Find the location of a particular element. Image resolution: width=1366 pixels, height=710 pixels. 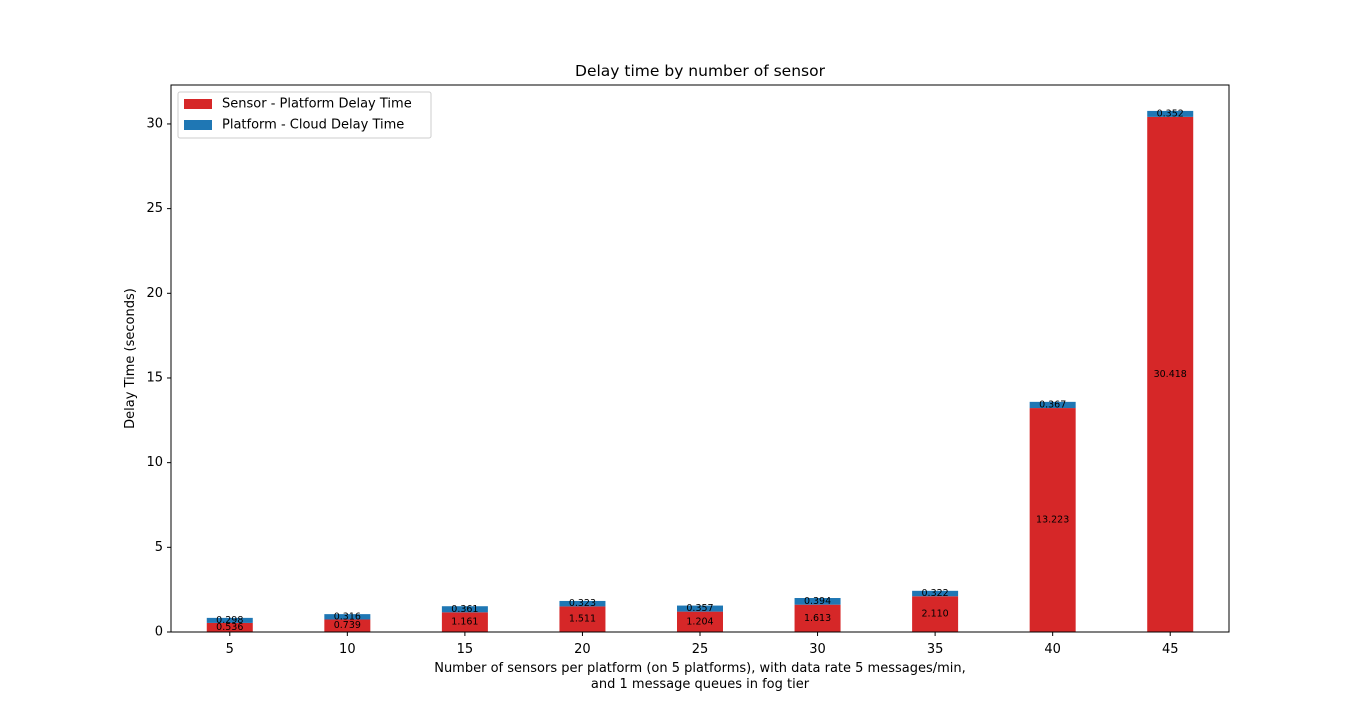

bar-label-sensor-platform-cat-20: 1.511 is located at coordinates (582, 619).